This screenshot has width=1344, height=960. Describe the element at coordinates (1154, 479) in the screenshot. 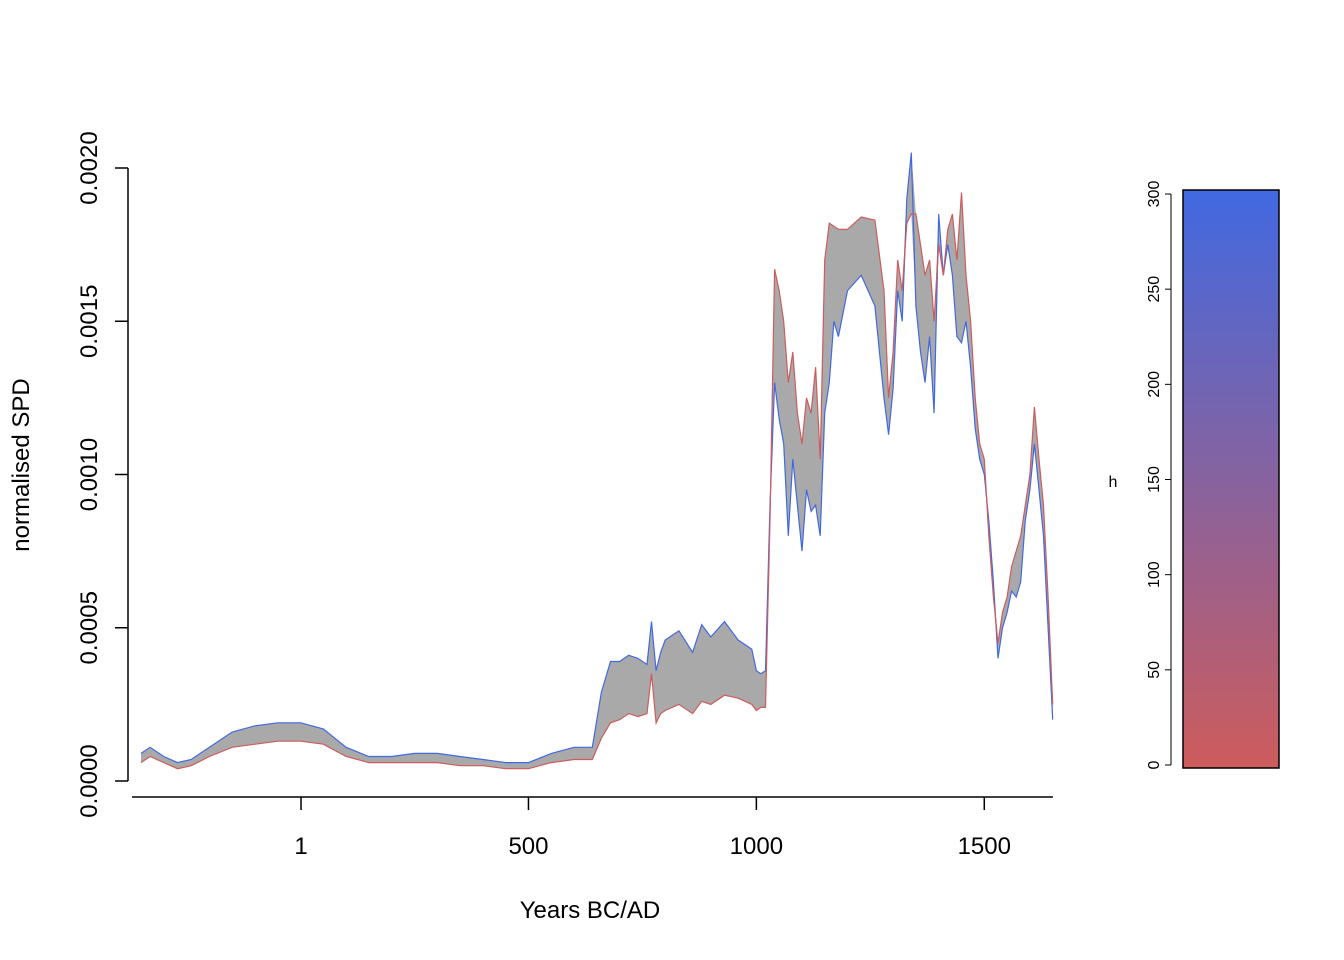

I see `colorbar-tick-label: 150` at that location.